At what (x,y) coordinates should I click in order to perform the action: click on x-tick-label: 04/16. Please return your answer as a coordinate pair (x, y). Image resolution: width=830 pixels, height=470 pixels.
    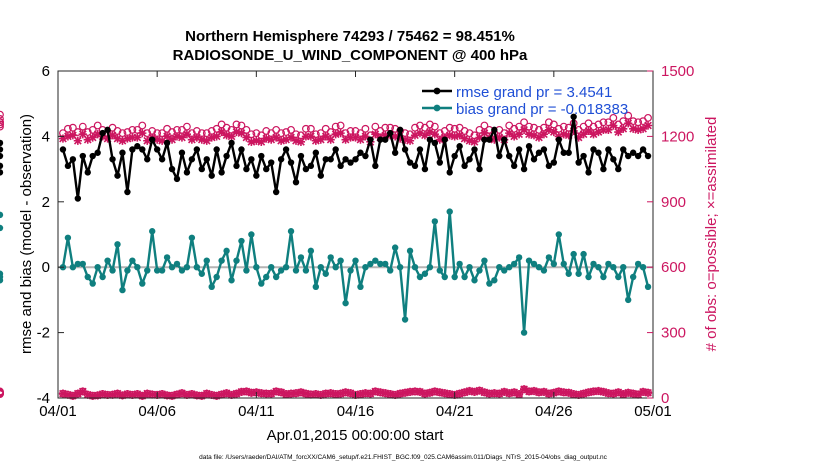
    Looking at the image, I should click on (356, 411).